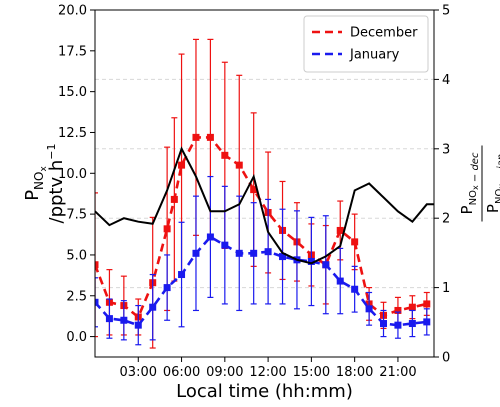 This screenshot has width=500, height=407. I want to click on y-right-label-numerator: PNOx − dec, so click(469, 183).